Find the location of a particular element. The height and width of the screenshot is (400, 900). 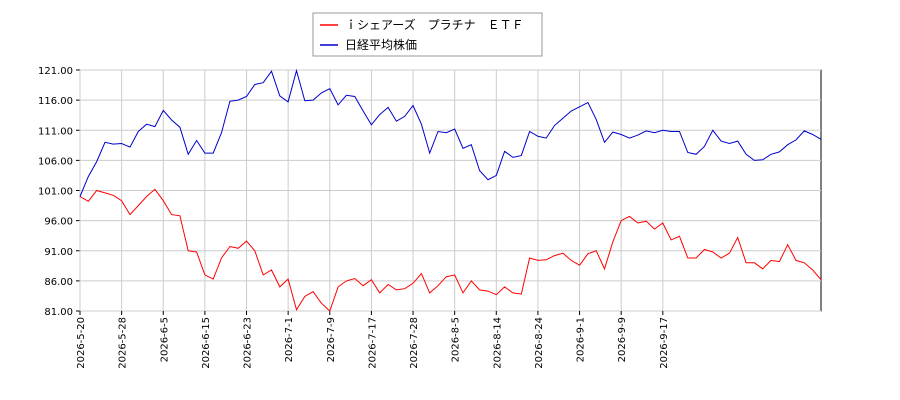

x-tick-label: 2026-6-5 is located at coordinates (164, 339).